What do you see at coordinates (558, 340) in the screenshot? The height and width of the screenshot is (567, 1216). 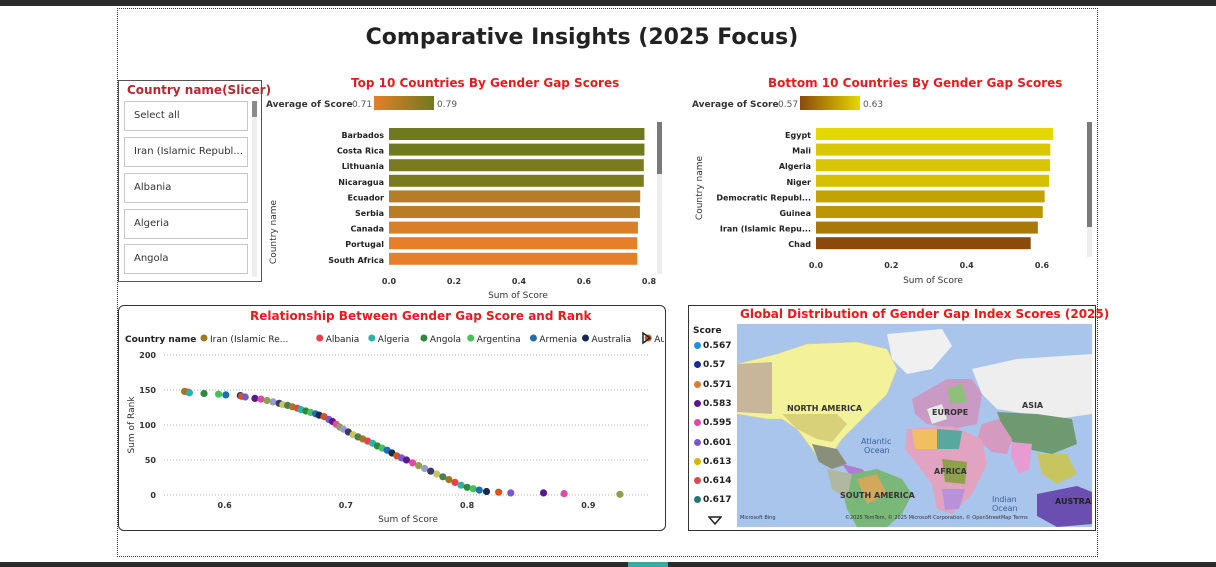 I see `legend-item: Armenia` at bounding box center [558, 340].